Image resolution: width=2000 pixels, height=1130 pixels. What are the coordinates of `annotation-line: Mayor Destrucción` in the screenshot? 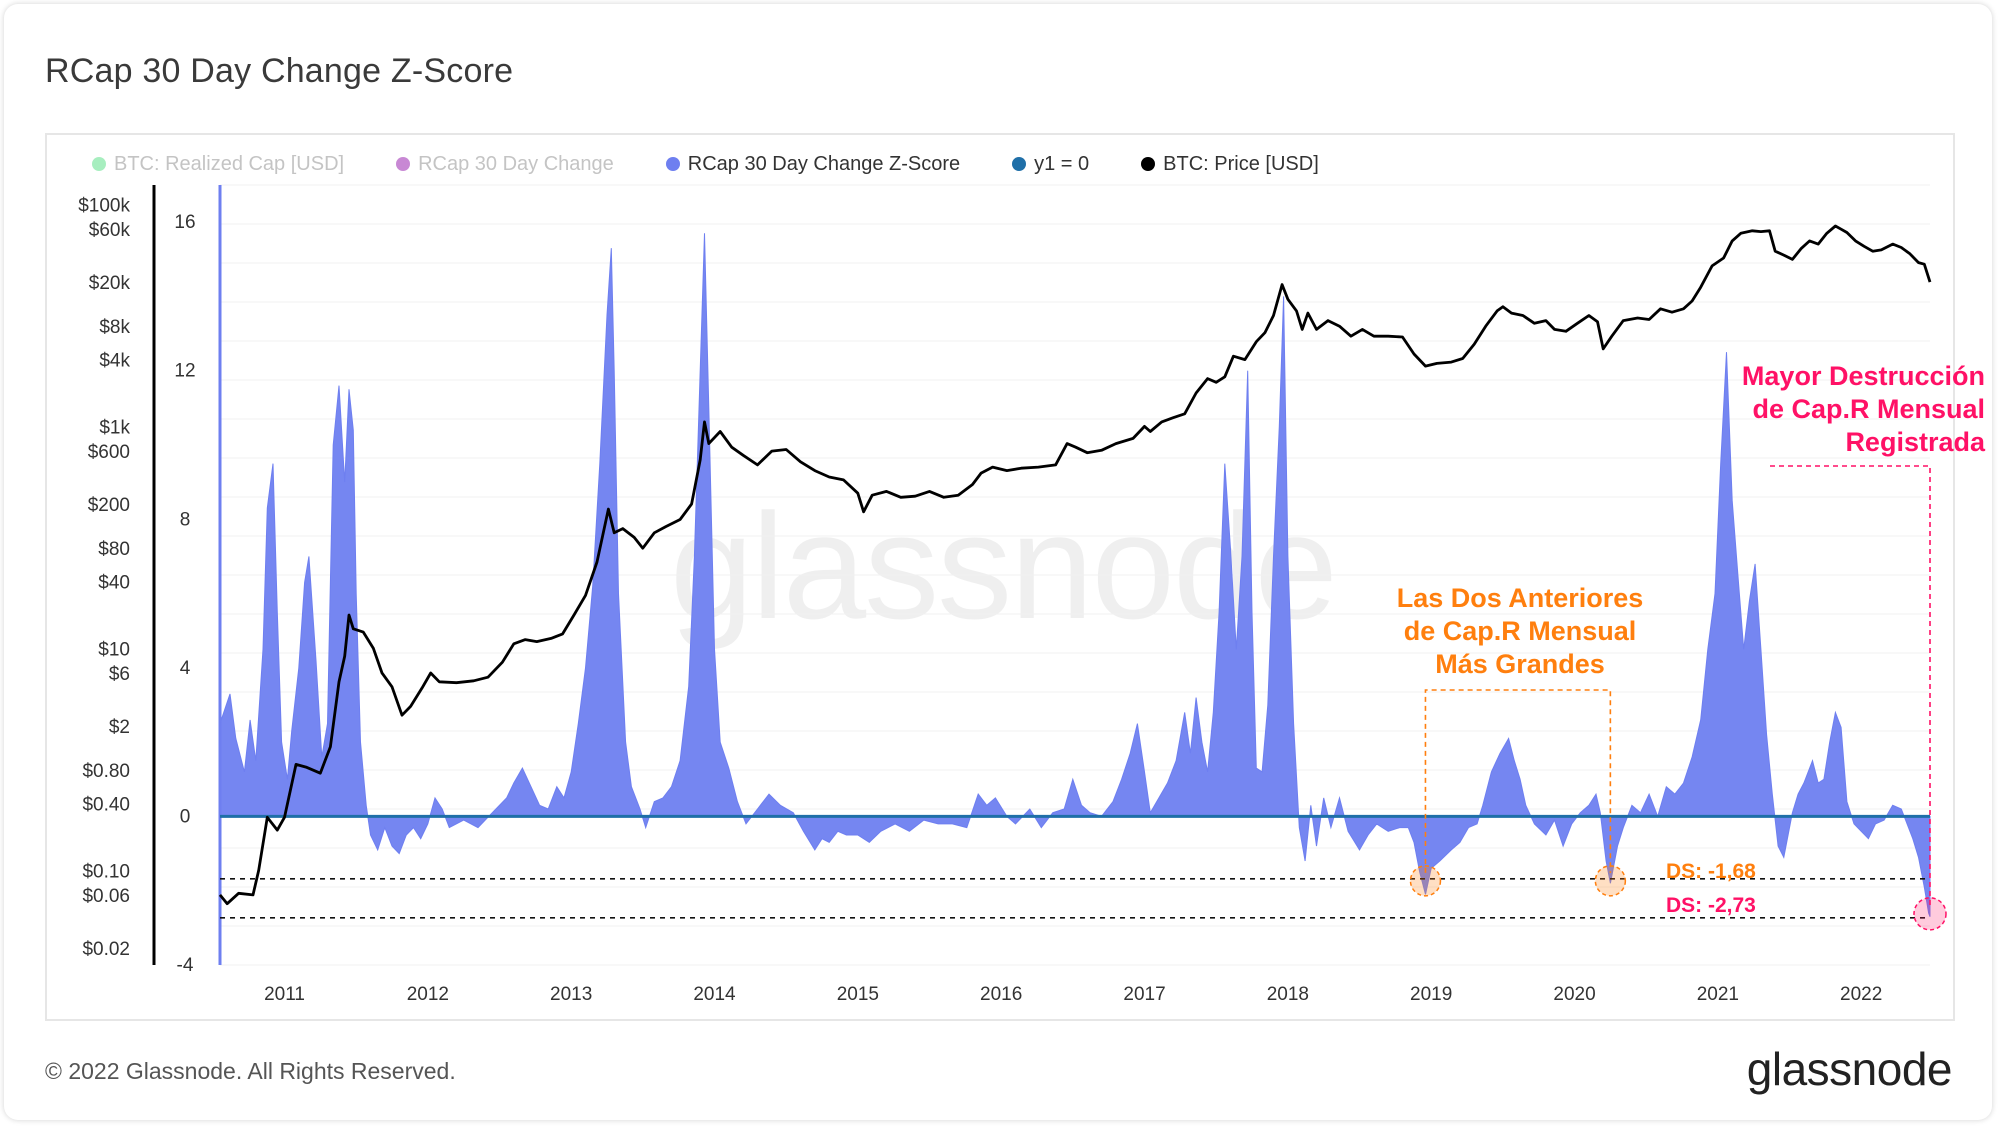 It's located at (1863, 376).